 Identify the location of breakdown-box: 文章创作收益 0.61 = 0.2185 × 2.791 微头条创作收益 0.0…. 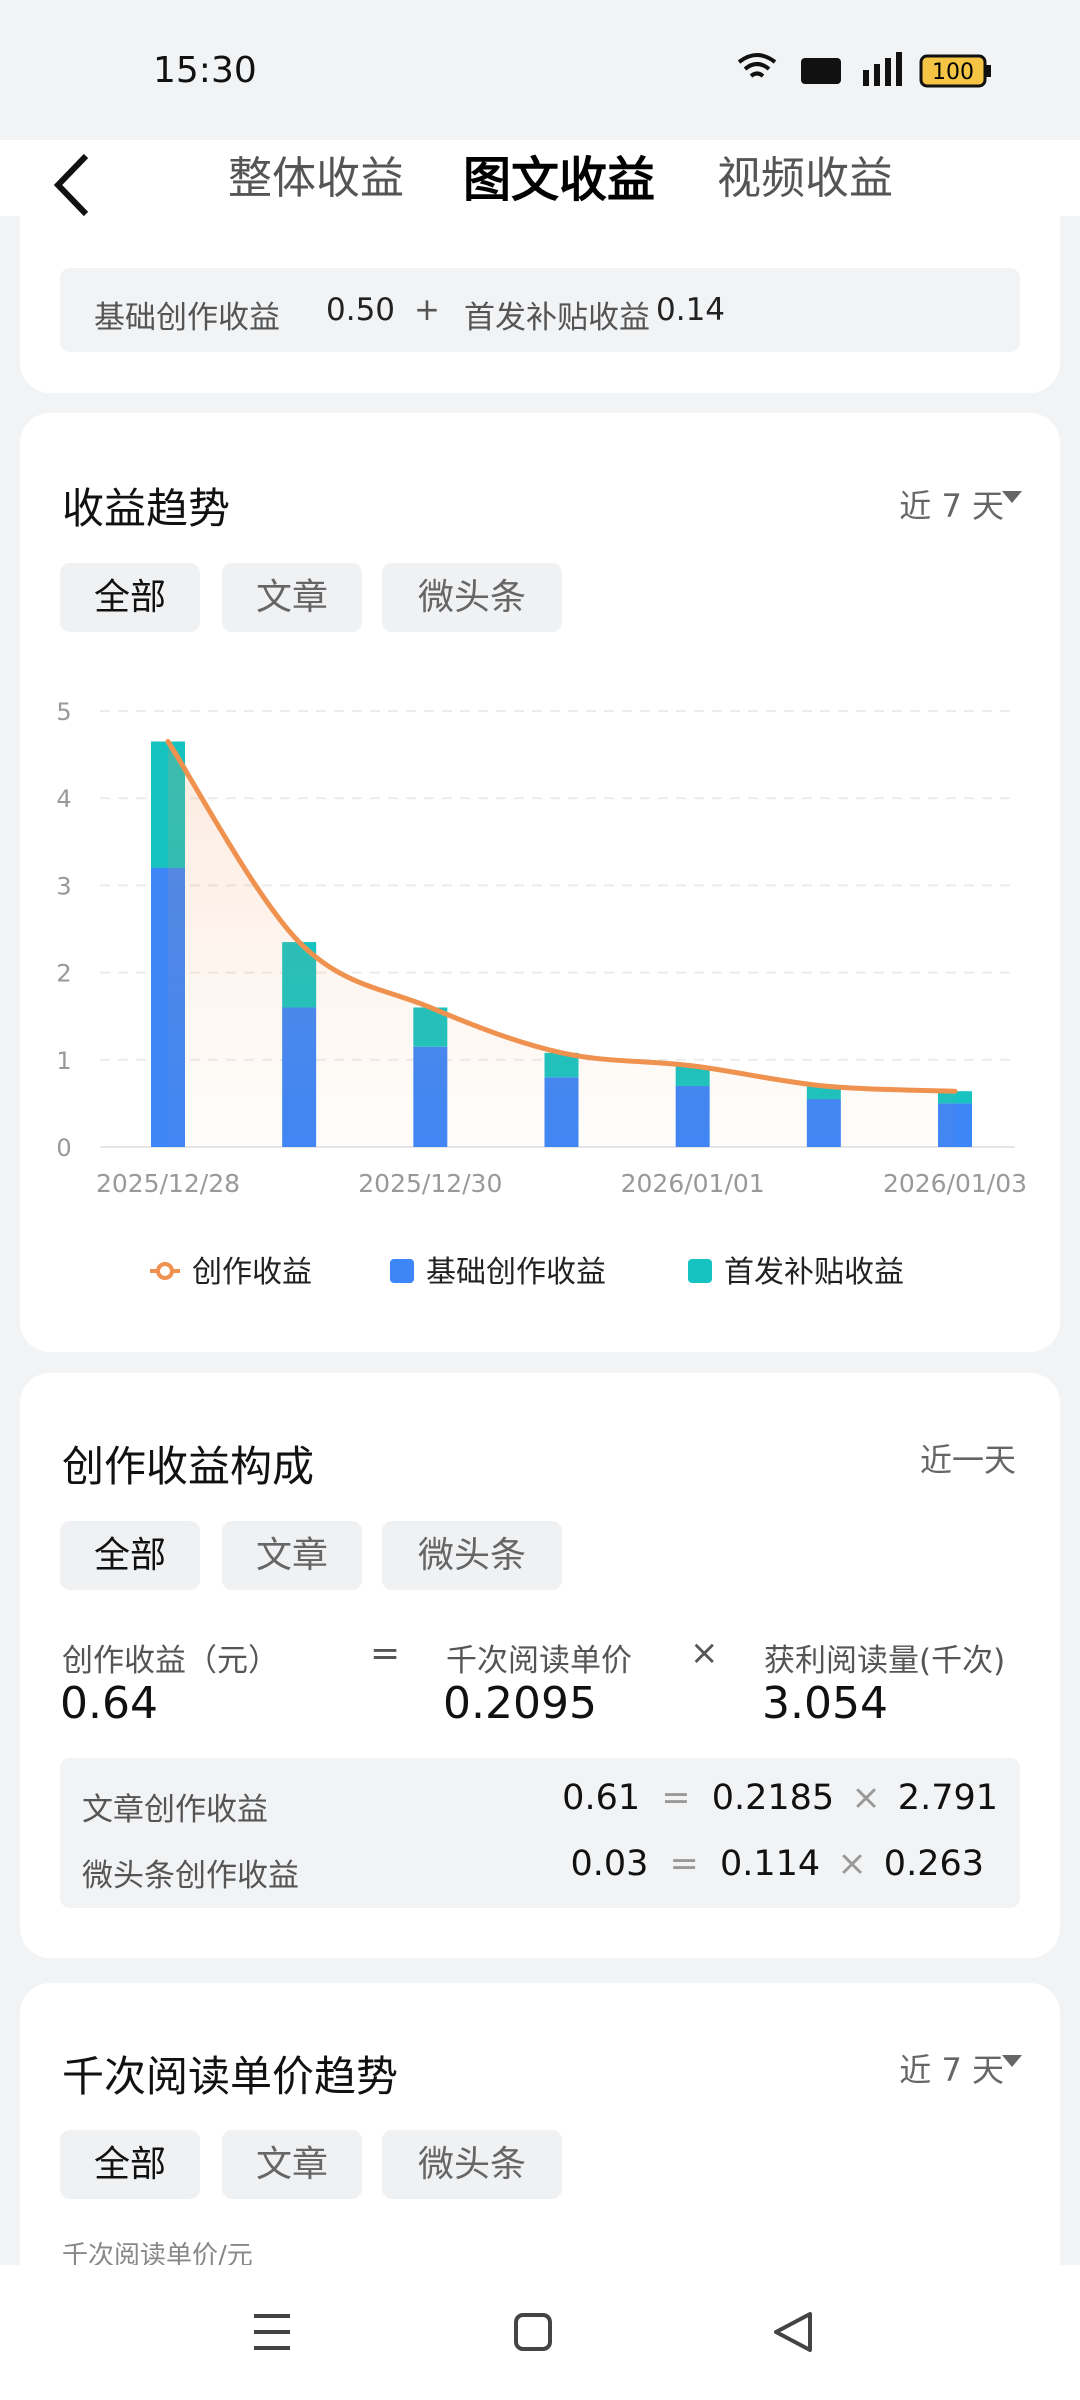
(540, 1833).